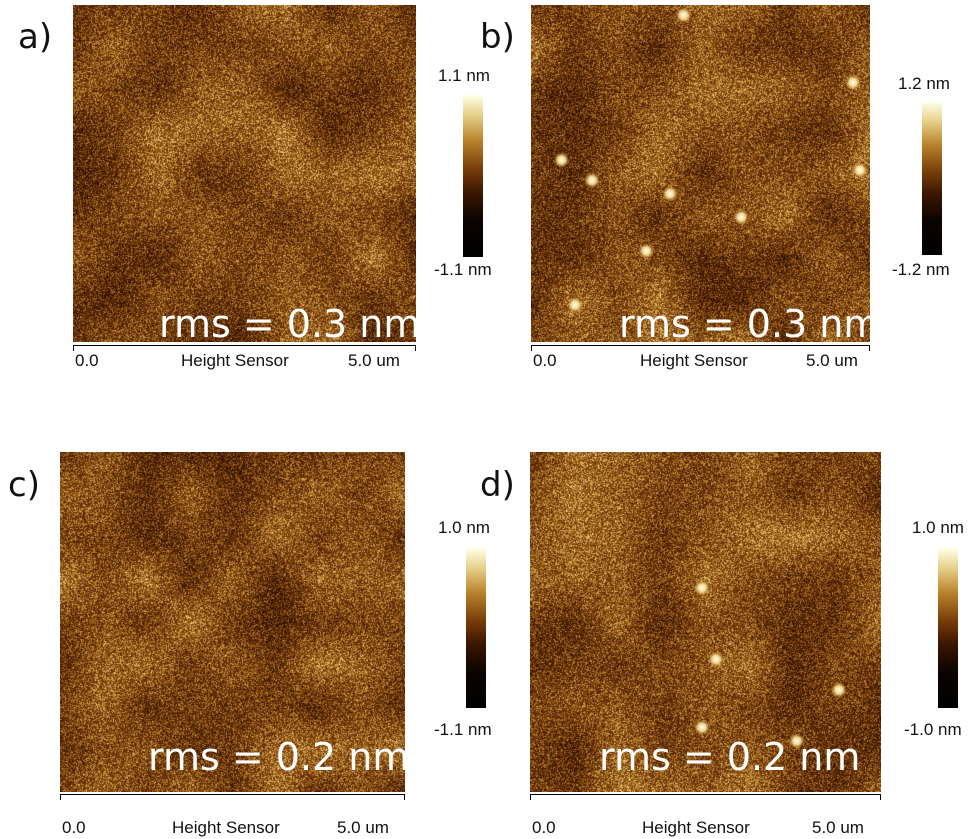 The image size is (980, 839). Describe the element at coordinates (497, 37) in the screenshot. I see `panel-label: b)` at that location.